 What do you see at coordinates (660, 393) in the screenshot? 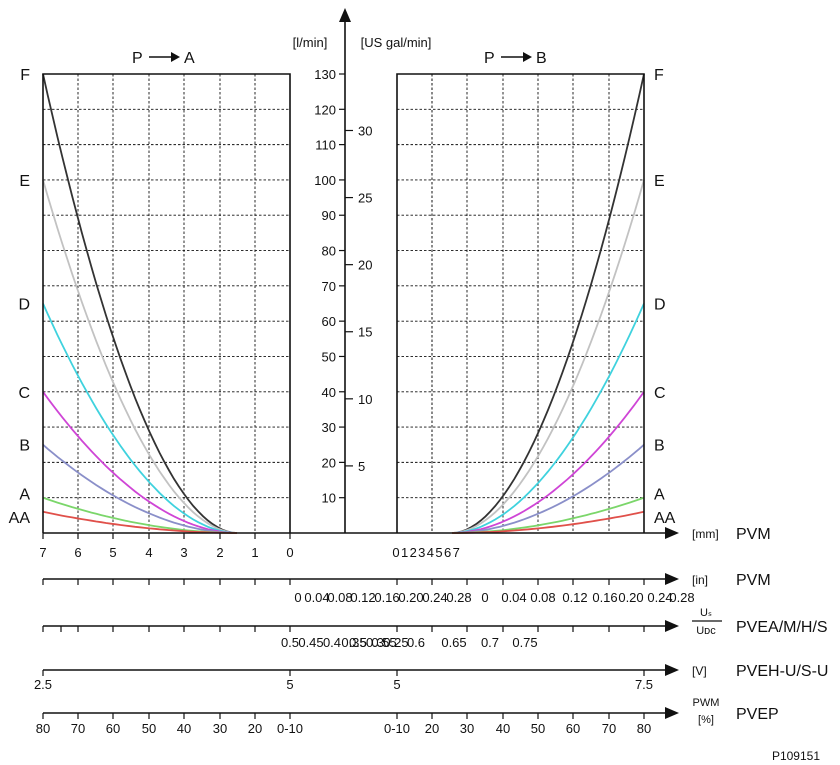
I see `spool-label-right: C` at bounding box center [660, 393].